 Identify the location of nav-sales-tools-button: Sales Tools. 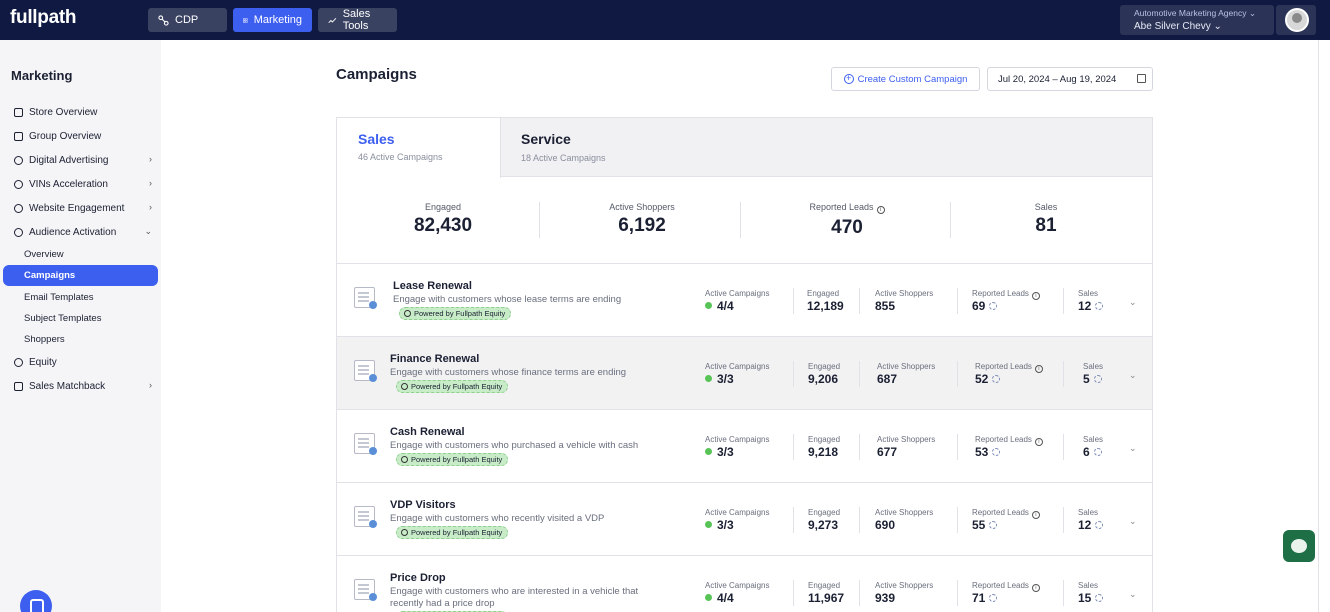
(357, 20).